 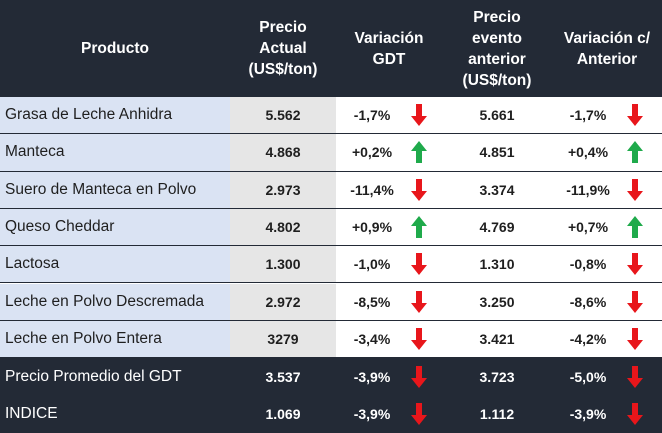 I want to click on previous-variation: -0,8%, so click(x=607, y=264).